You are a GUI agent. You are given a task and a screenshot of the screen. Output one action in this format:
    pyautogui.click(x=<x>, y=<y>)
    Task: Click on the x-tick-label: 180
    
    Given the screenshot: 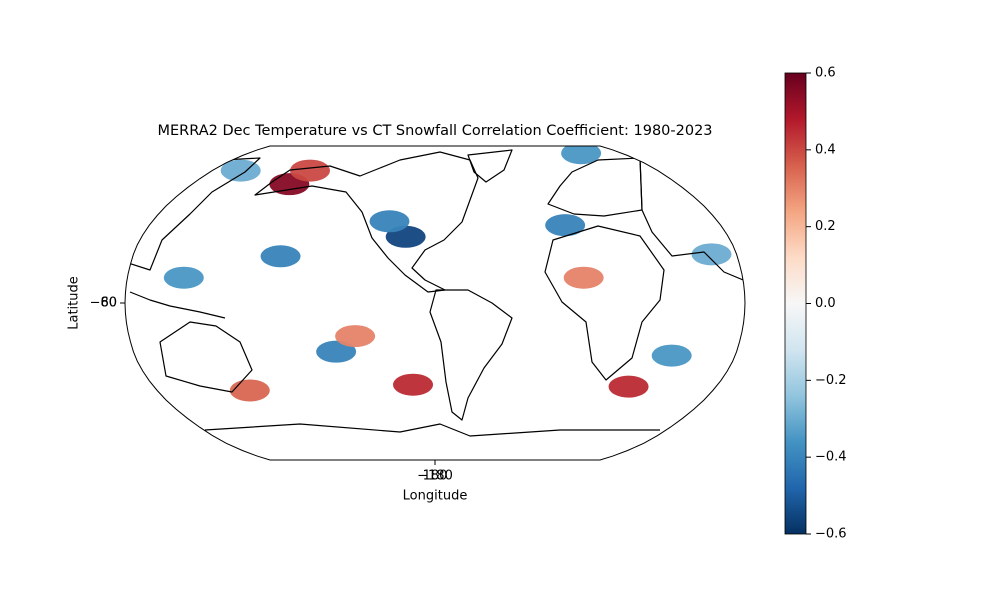 What is the action you would take?
    pyautogui.click(x=435, y=476)
    